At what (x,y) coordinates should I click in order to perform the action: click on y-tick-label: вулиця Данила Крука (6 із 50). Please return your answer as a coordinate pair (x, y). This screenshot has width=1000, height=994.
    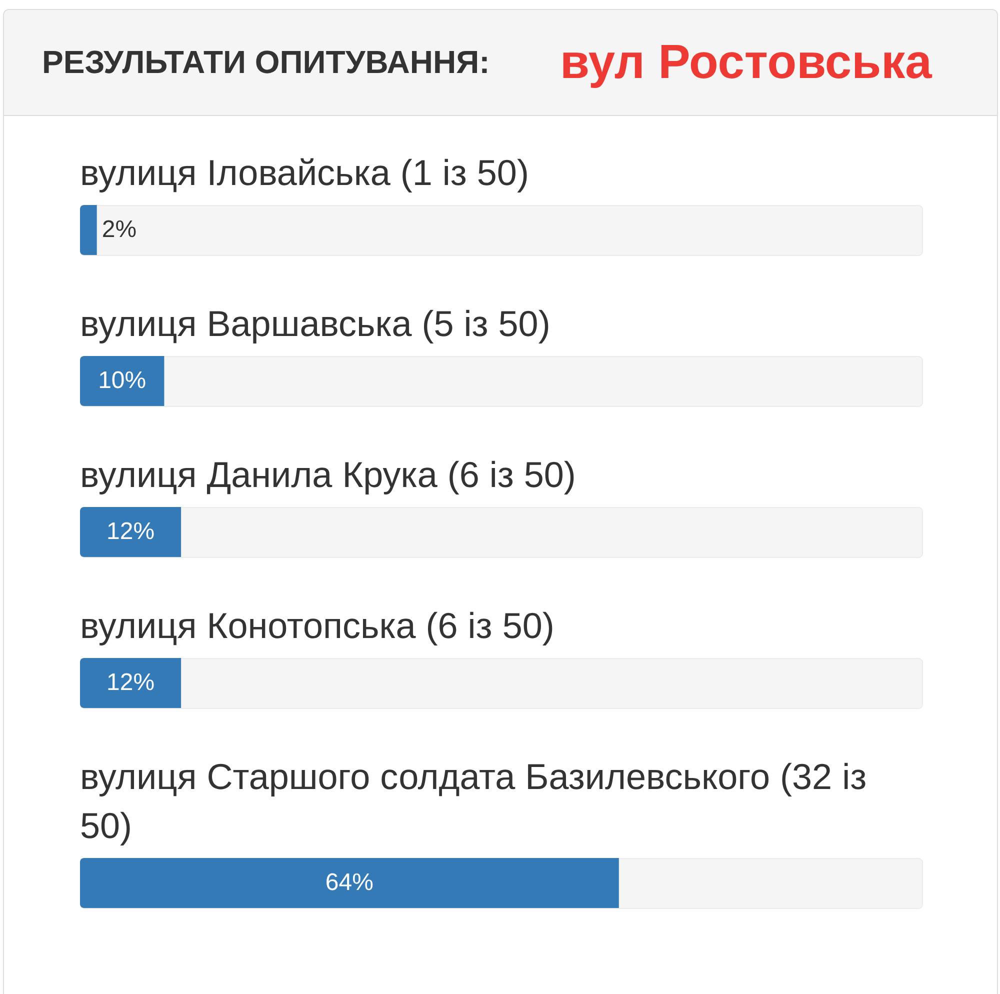
    Looking at the image, I should click on (328, 474).